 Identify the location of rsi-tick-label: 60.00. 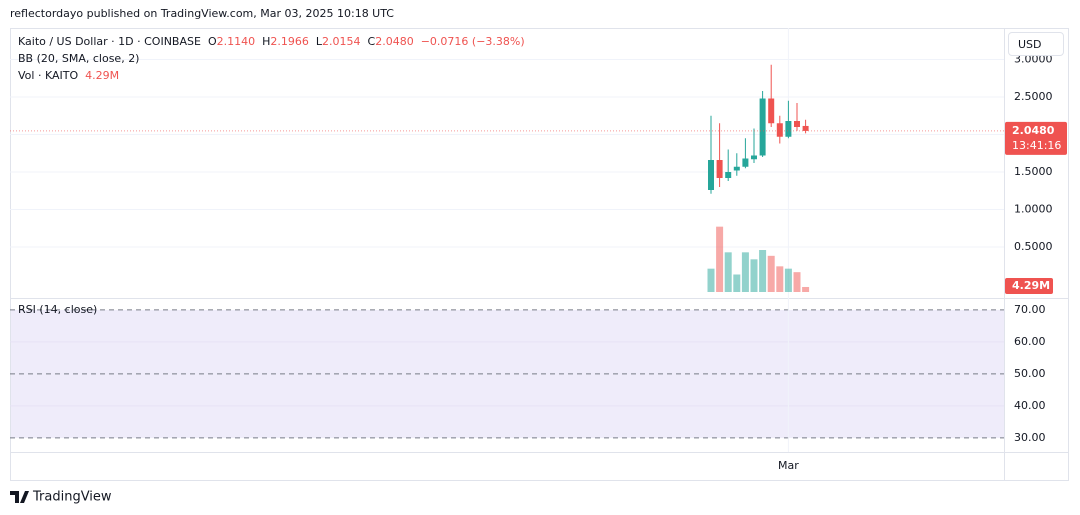
(1030, 341).